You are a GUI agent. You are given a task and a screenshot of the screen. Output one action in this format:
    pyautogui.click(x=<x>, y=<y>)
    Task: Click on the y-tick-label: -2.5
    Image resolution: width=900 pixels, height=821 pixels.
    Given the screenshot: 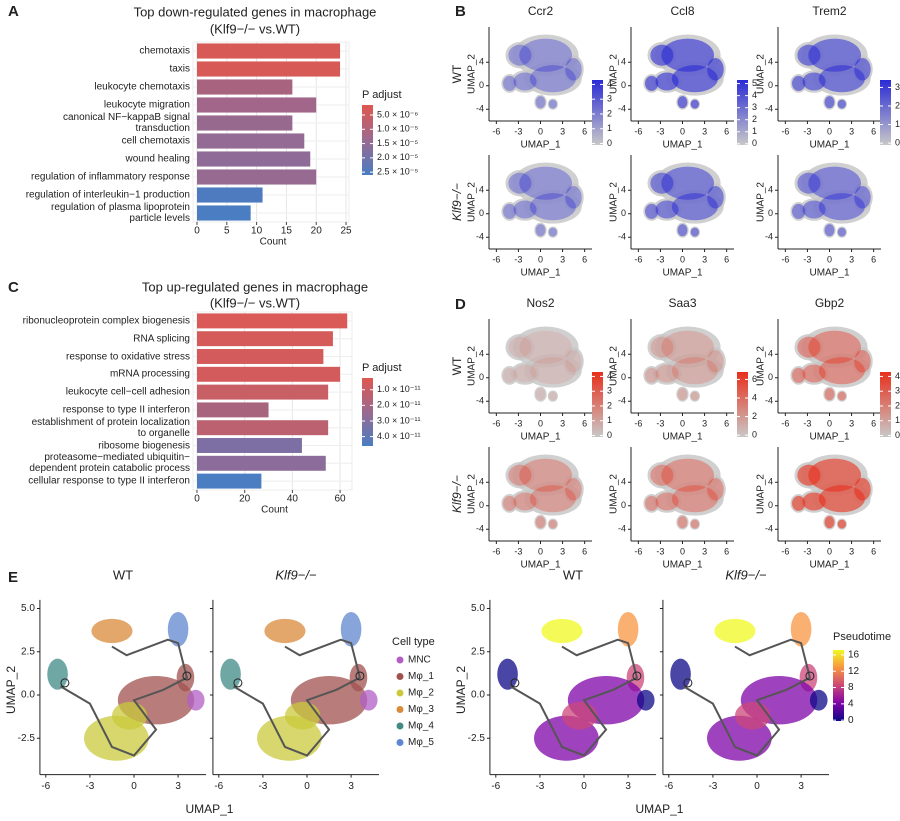 What is the action you would take?
    pyautogui.click(x=27, y=738)
    